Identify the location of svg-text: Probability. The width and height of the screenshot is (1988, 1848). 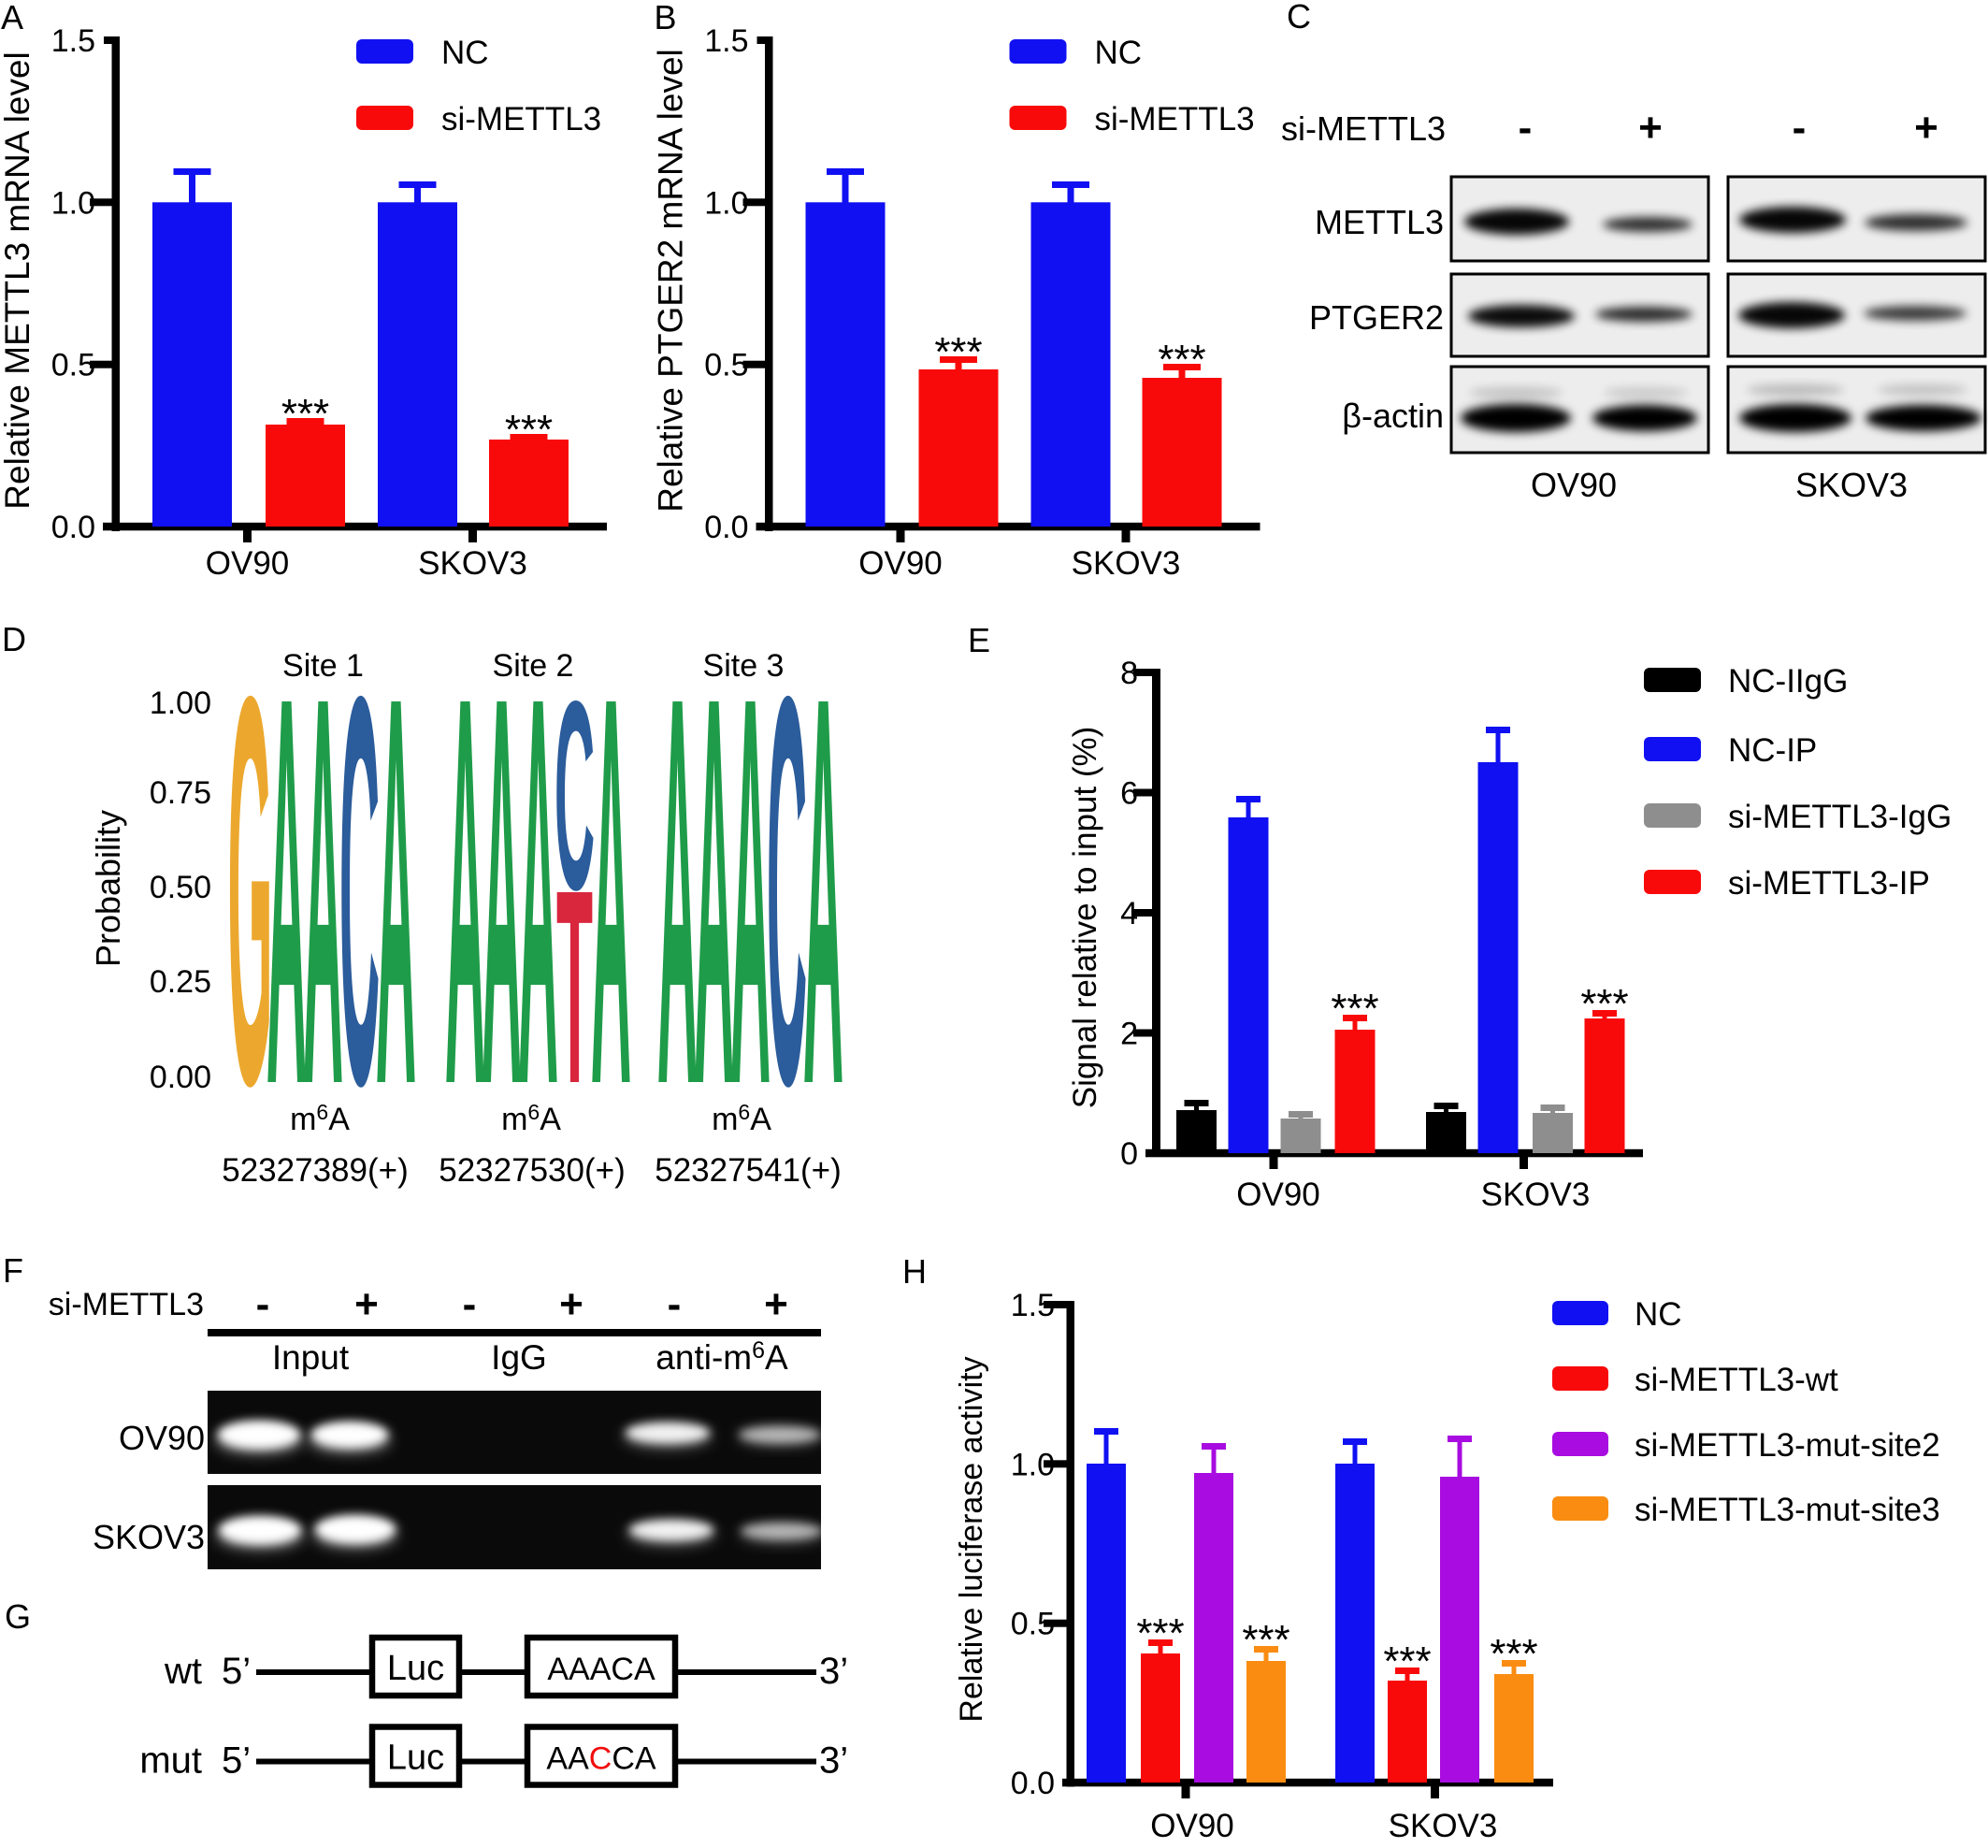
(108, 889).